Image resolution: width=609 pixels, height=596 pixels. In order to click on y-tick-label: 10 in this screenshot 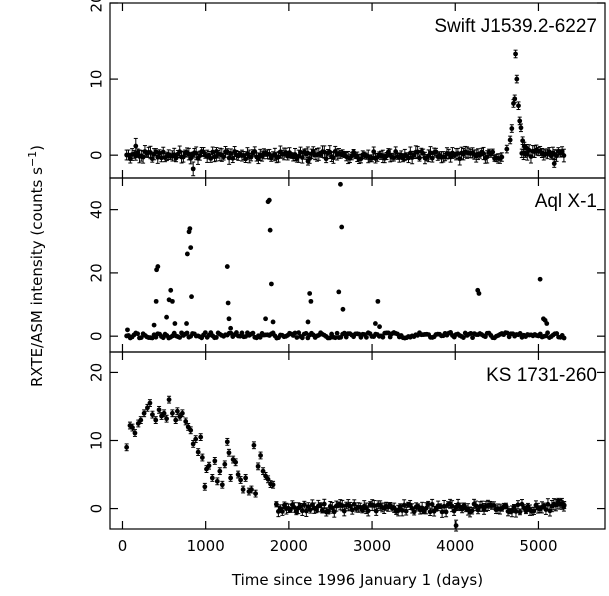, I will do `click(96, 440)`.